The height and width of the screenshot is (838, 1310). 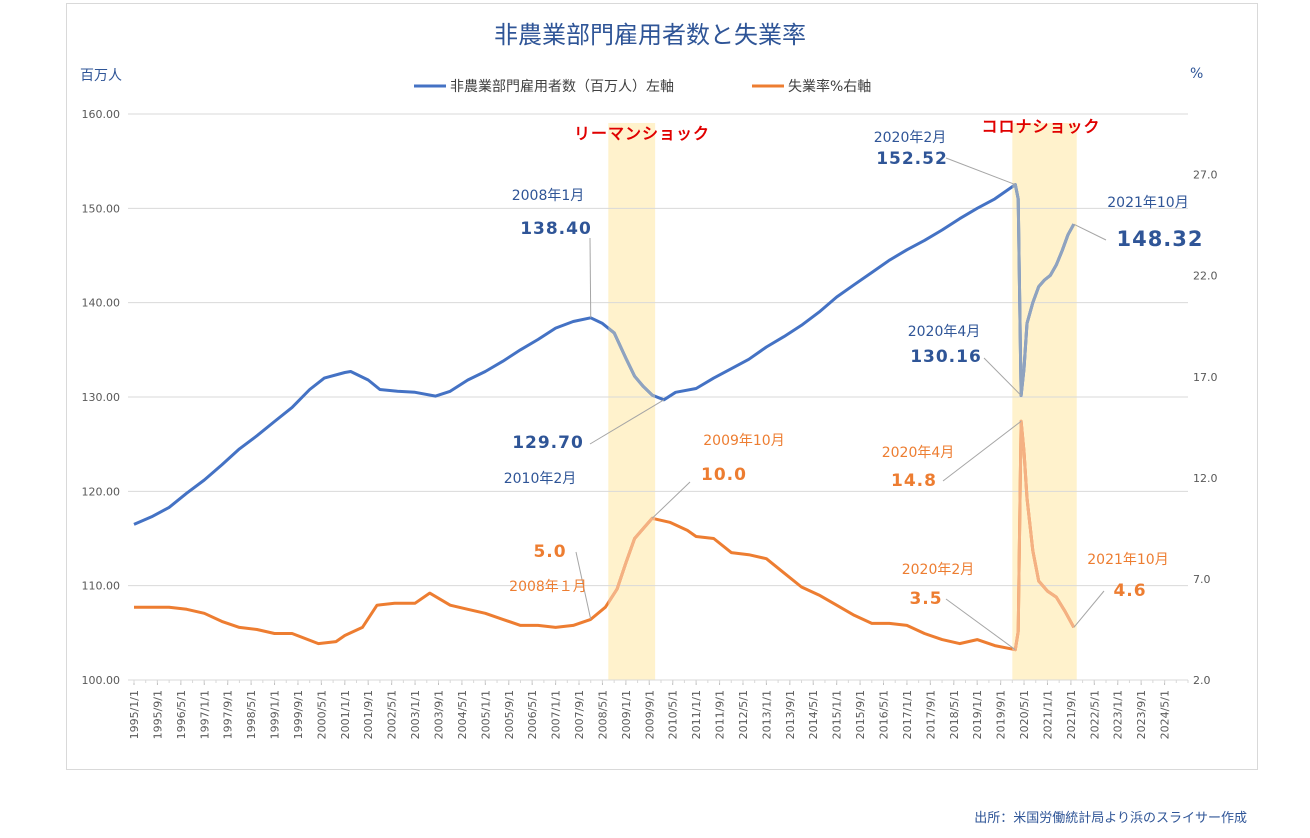 I want to click on x-axis-tick-label: 2018/5/1, so click(x=954, y=714).